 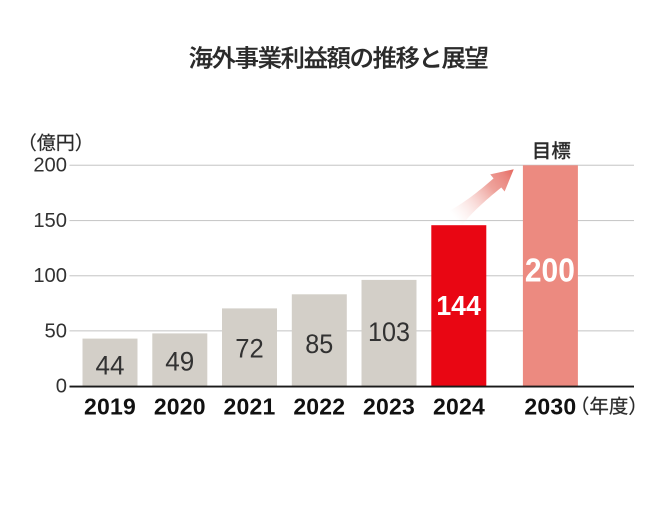 I want to click on svg-text: 2019, so click(x=110, y=407).